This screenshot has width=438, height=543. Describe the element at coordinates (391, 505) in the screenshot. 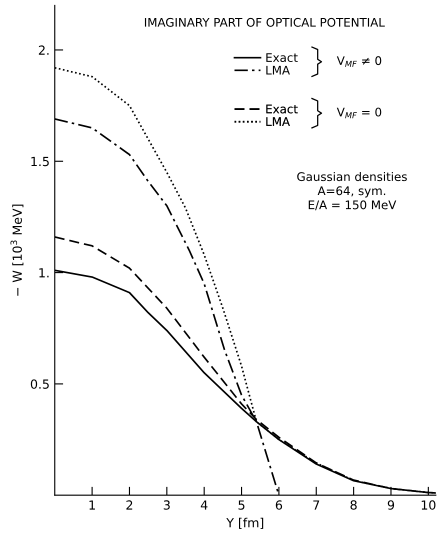

I see `x-tick-label: 9` at that location.